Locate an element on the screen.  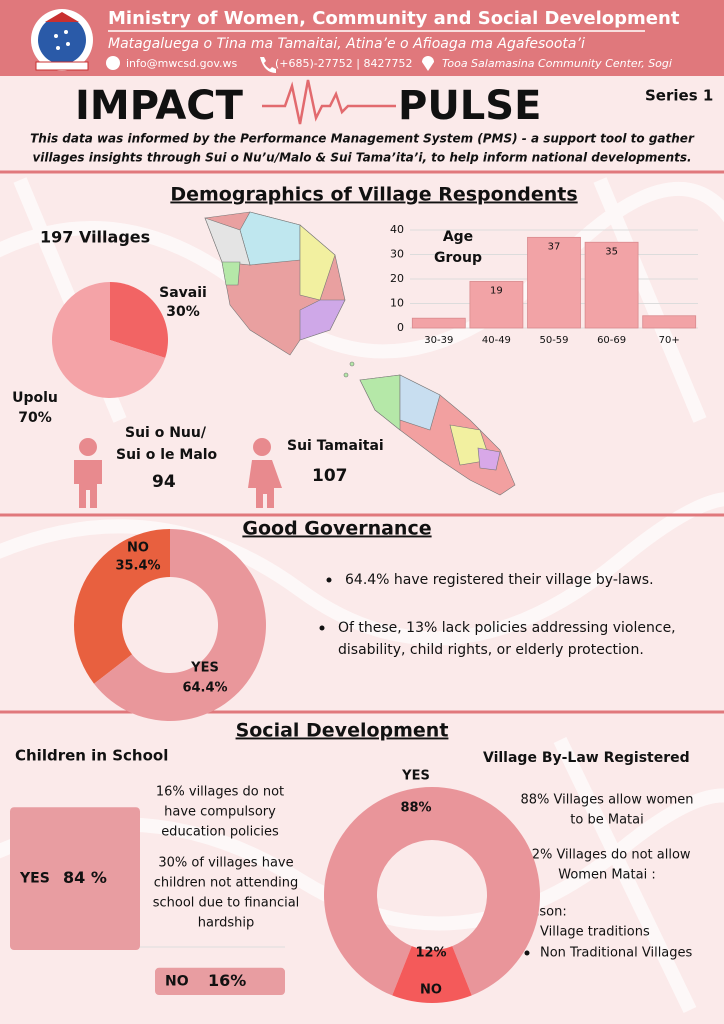
location-icon is located at coordinates (428, 63).